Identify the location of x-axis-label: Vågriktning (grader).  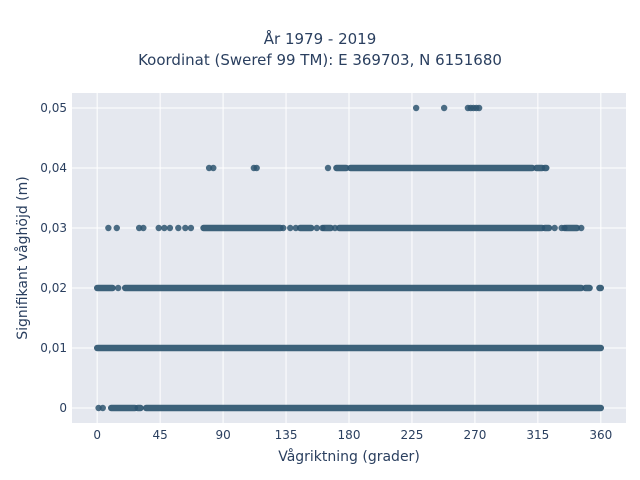
(349, 456).